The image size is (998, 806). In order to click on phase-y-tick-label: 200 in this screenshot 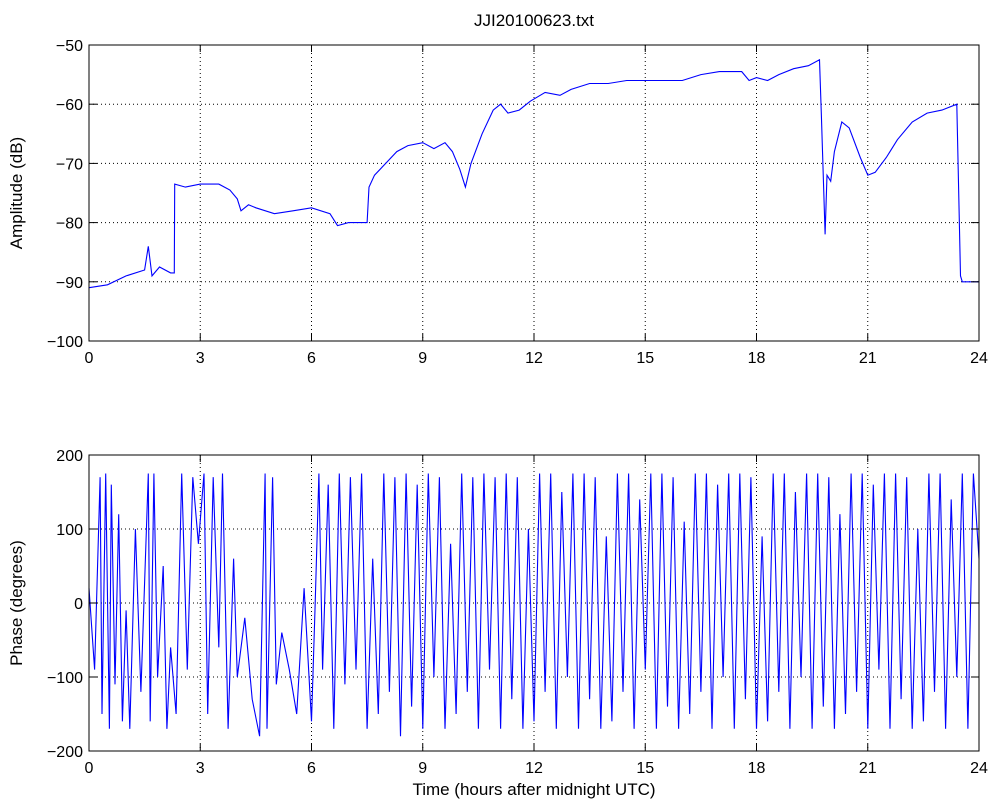, I will do `click(69, 456)`.